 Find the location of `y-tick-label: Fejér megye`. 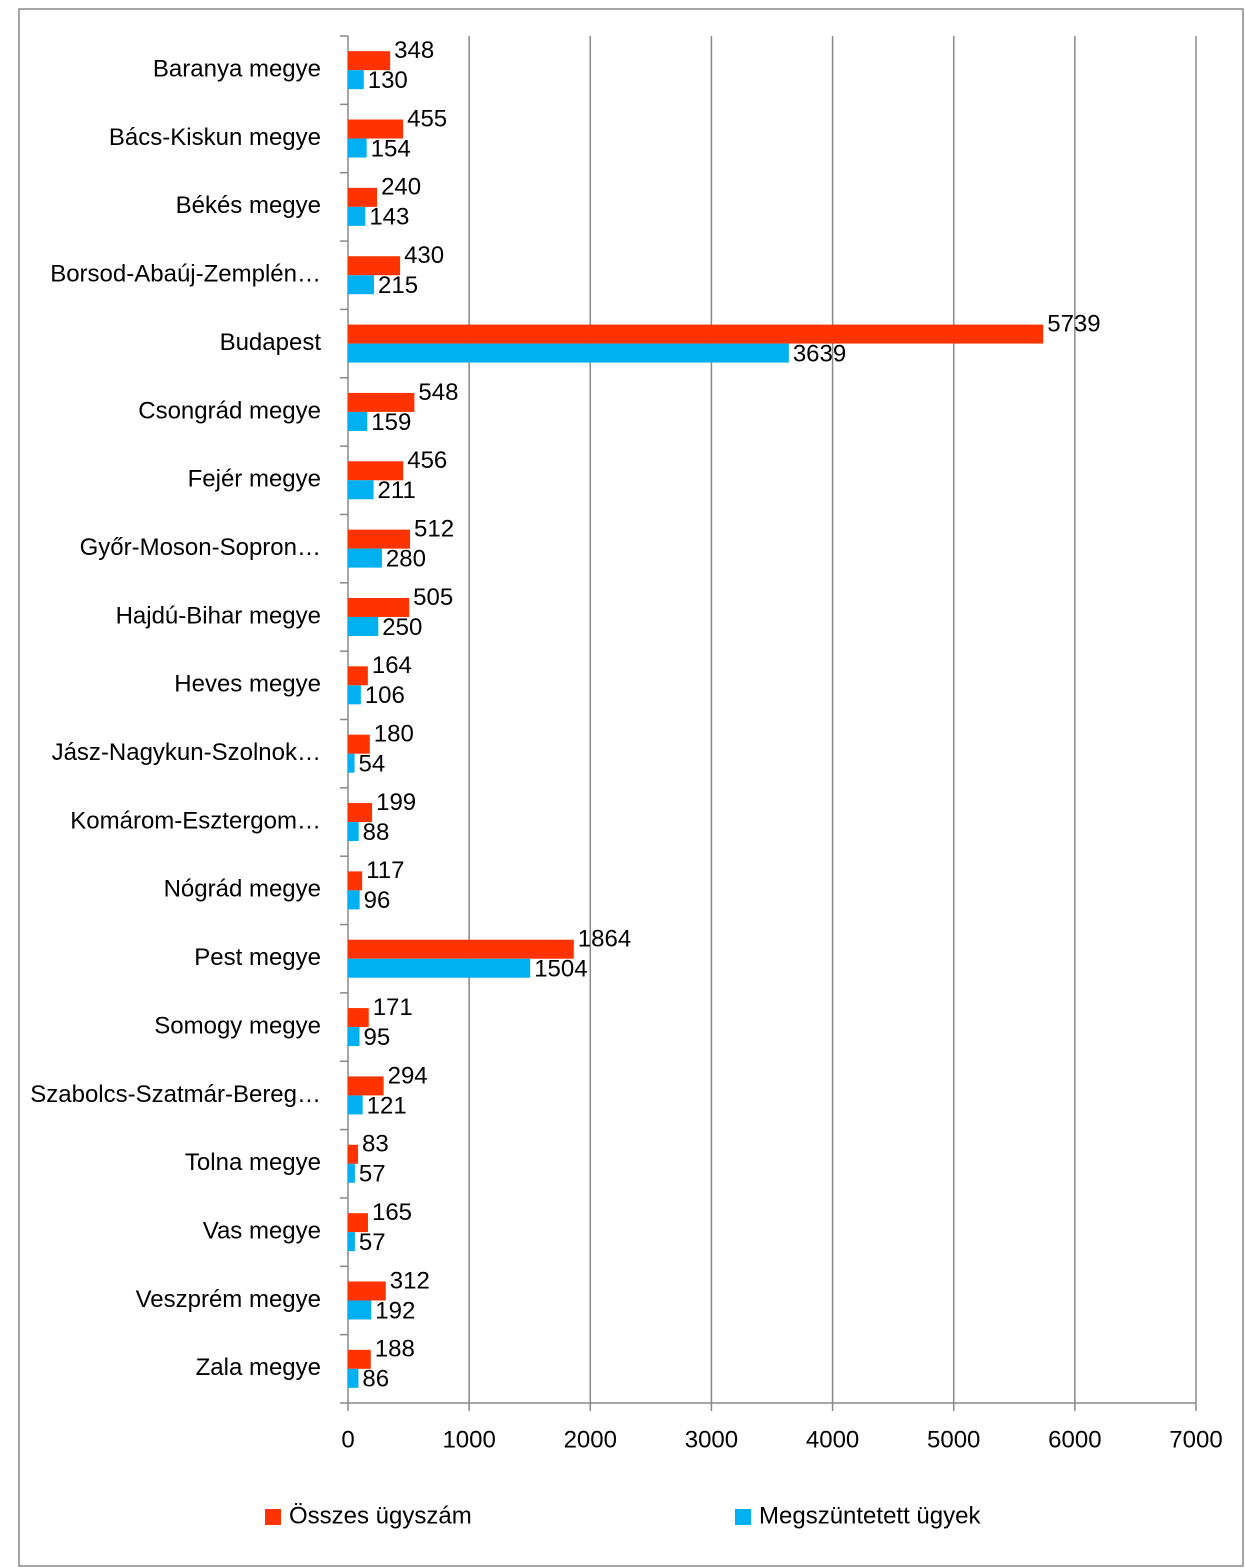

y-tick-label: Fejér megye is located at coordinates (254, 479).